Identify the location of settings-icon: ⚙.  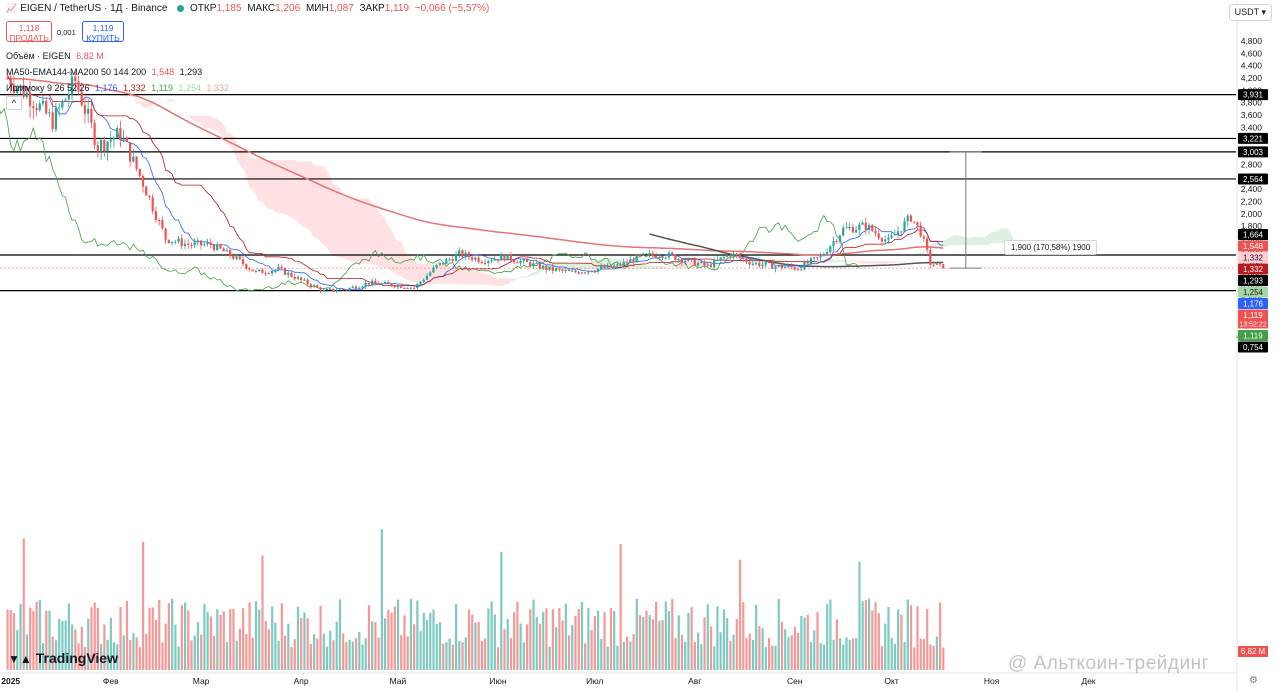
(1253, 680).